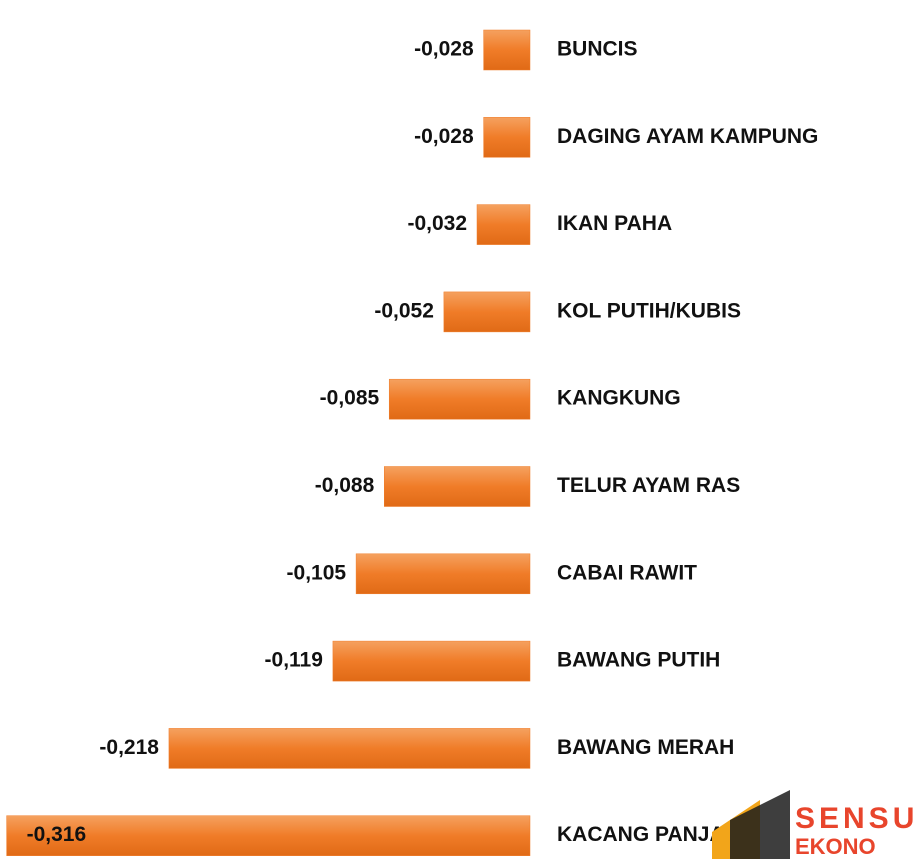 The width and height of the screenshot is (914, 859). Describe the element at coordinates (57, 834) in the screenshot. I see `data-label: -0,316` at that location.